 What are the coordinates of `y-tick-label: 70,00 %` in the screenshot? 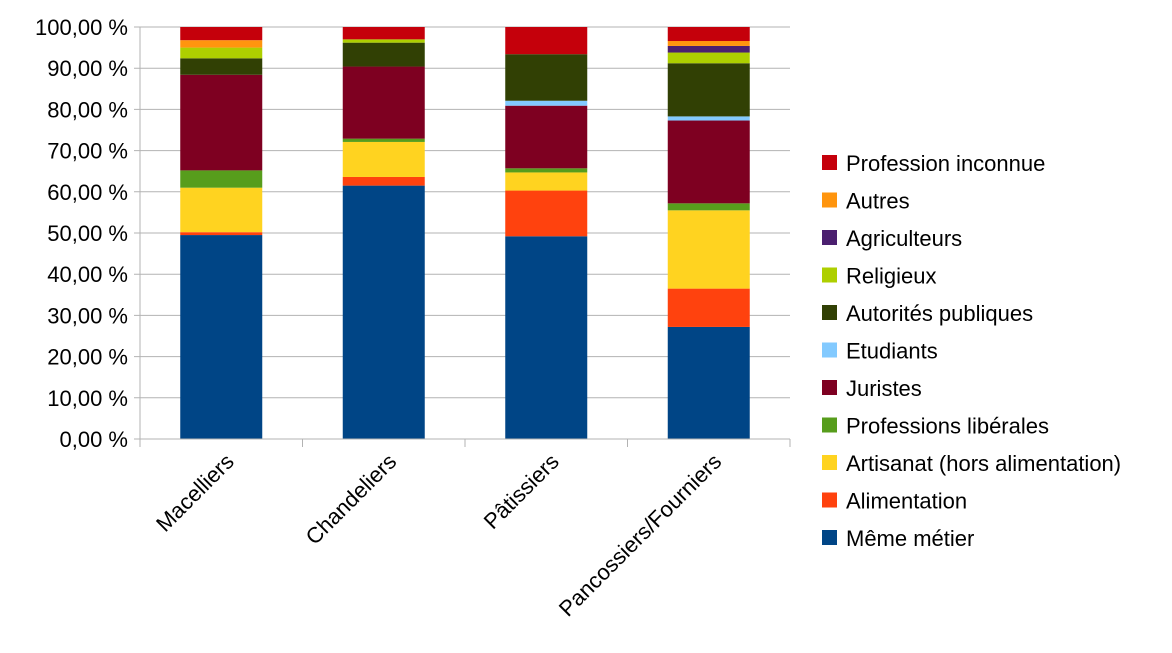 It's located at (87, 151).